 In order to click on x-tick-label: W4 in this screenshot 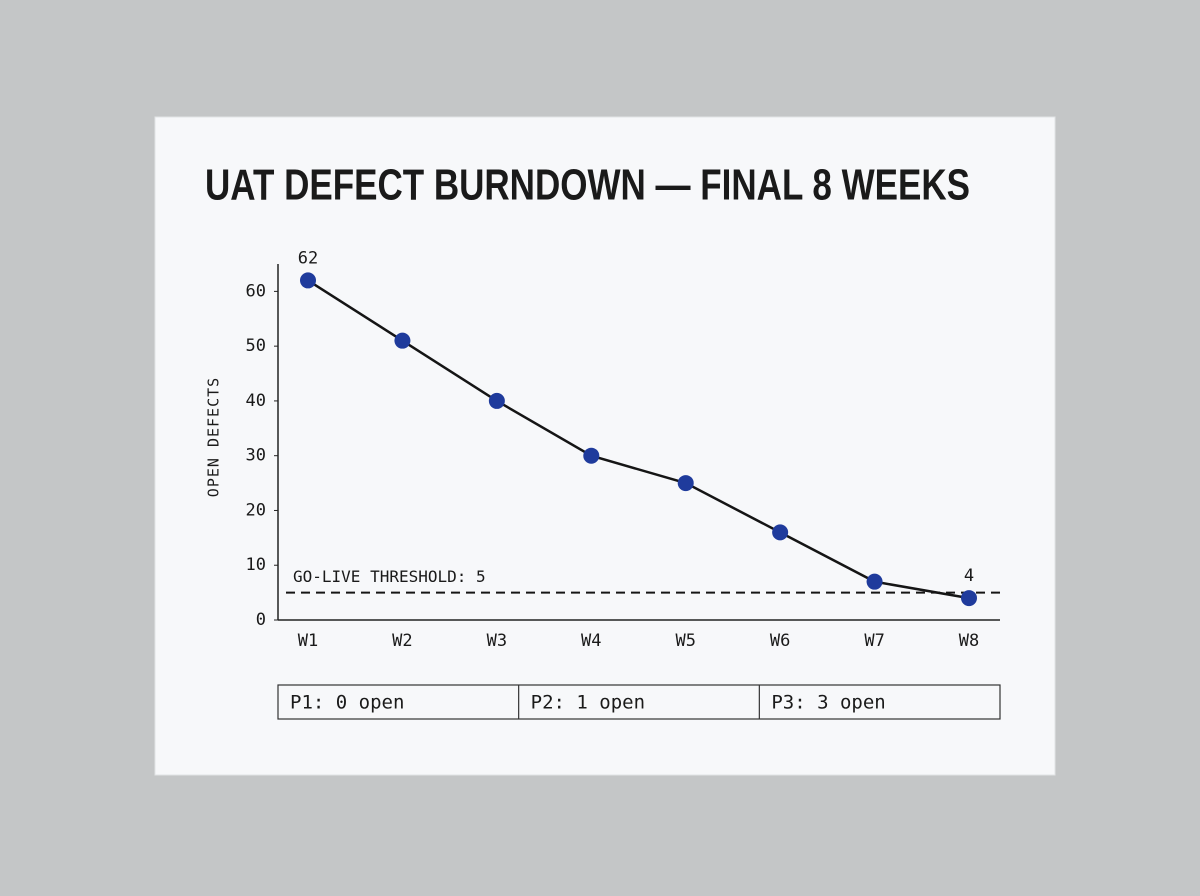, I will do `click(591, 641)`.